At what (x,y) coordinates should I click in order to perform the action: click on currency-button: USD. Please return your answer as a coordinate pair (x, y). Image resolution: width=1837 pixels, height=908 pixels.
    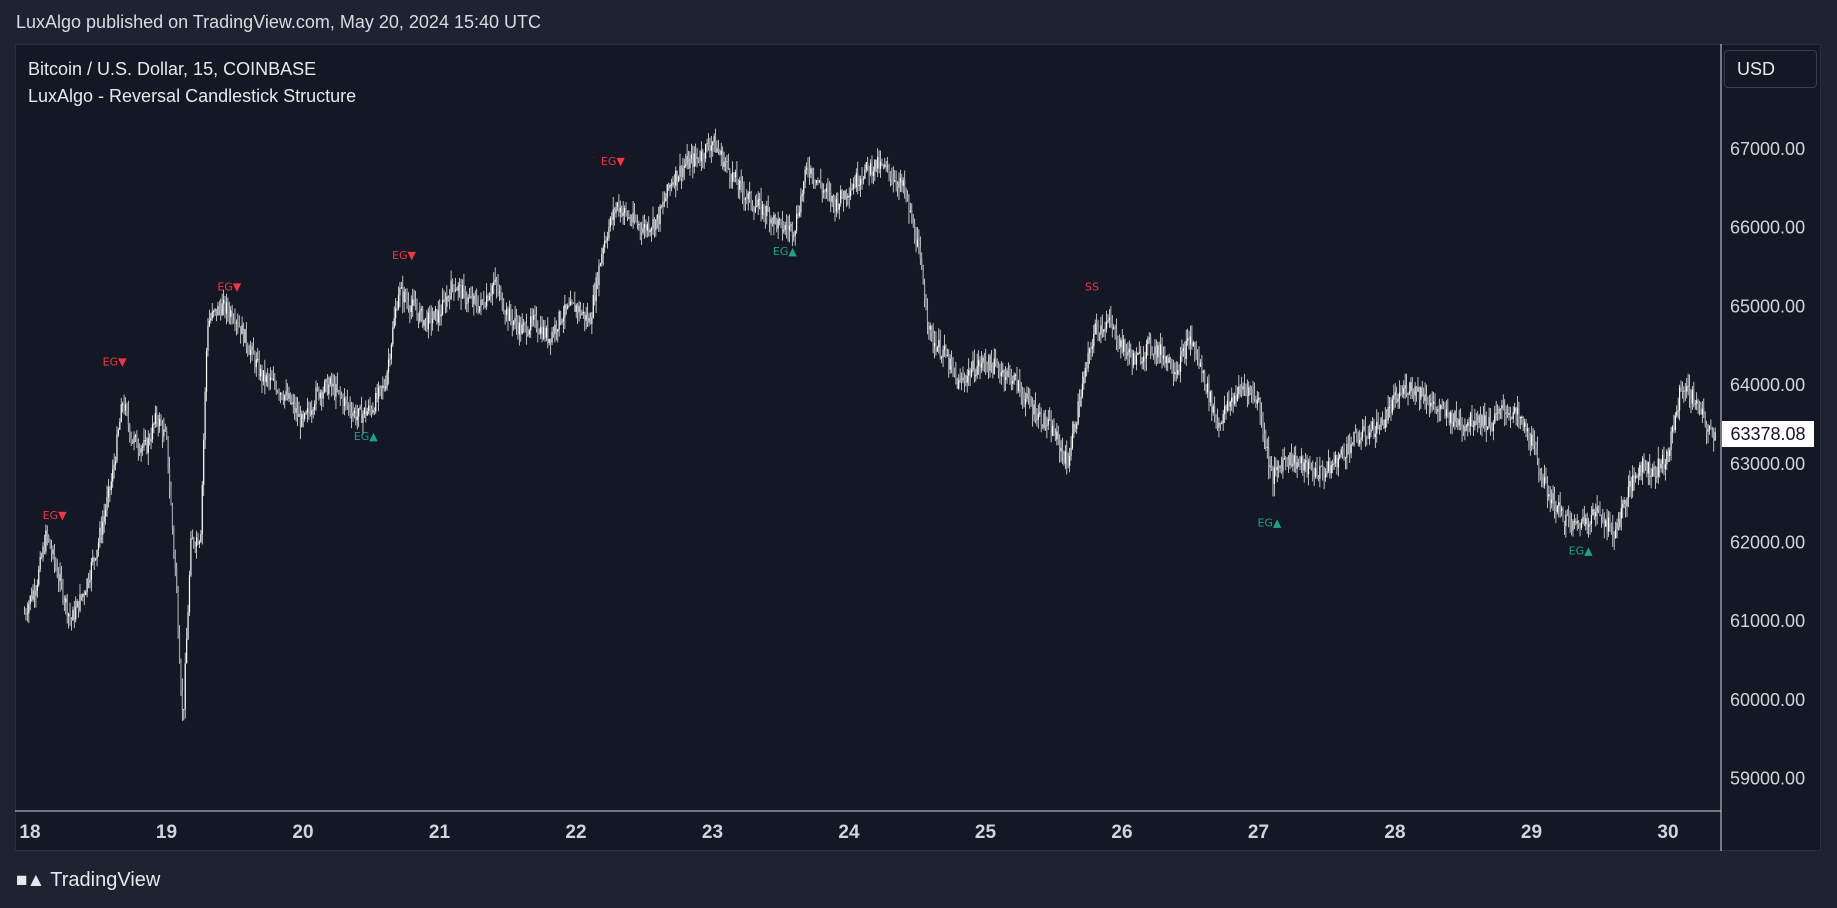
    Looking at the image, I should click on (1770, 69).